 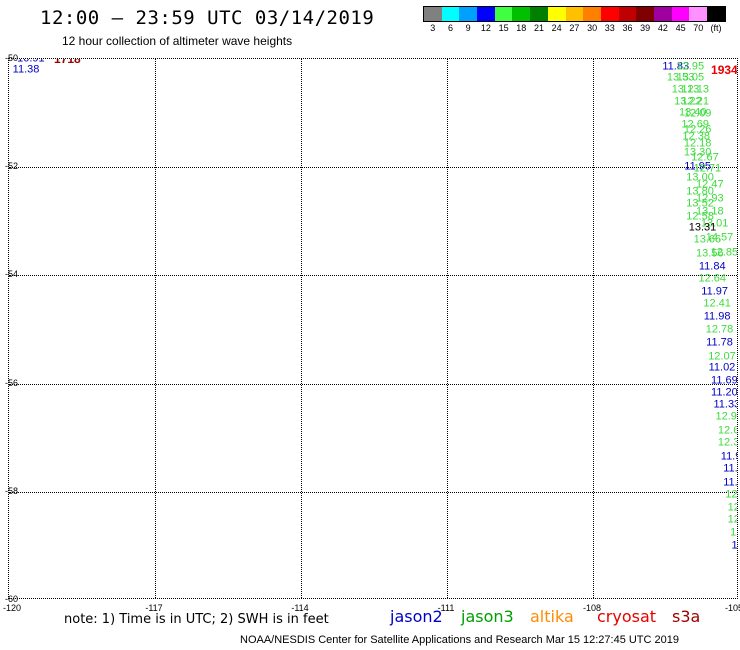 I want to click on color-scale-label: 15, so click(x=503, y=28).